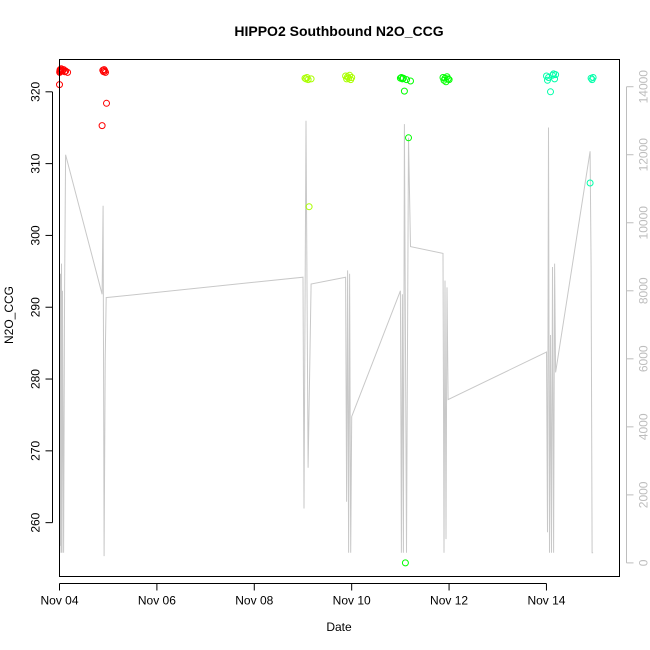  I want to click on y-left-tick-label: 290, so click(36, 307).